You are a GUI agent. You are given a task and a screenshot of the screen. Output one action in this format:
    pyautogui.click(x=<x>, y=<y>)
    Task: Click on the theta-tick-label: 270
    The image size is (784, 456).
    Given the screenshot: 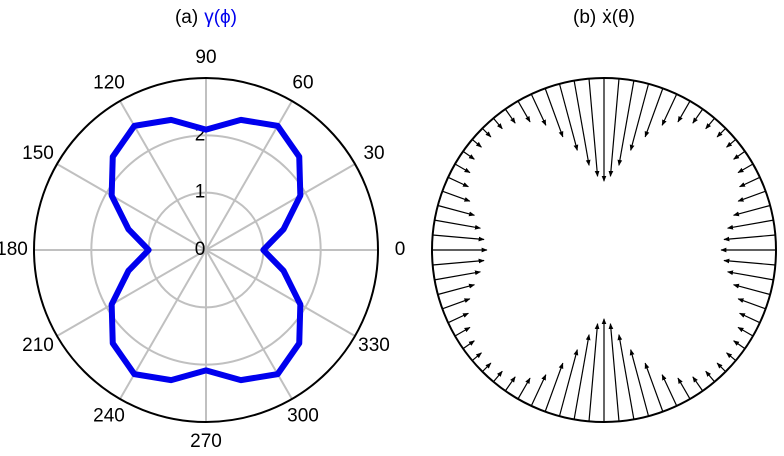 What is the action you would take?
    pyautogui.click(x=206, y=441)
    